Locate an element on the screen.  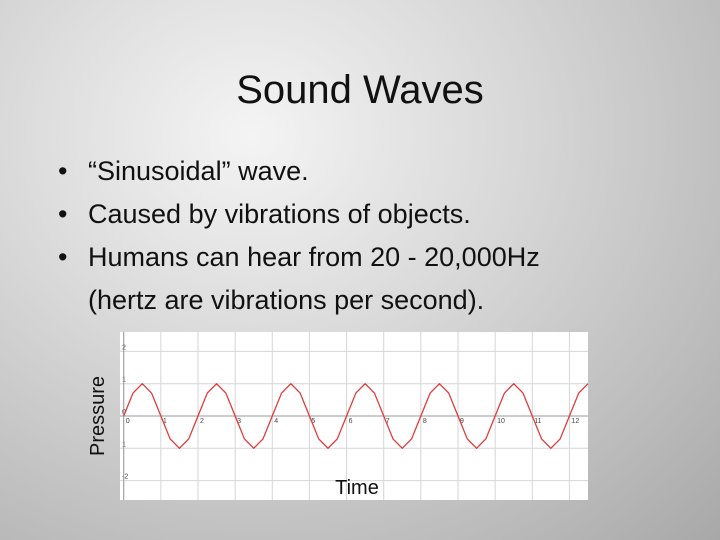
bullet: “Sinusoidal” wave. is located at coordinates (299, 171).